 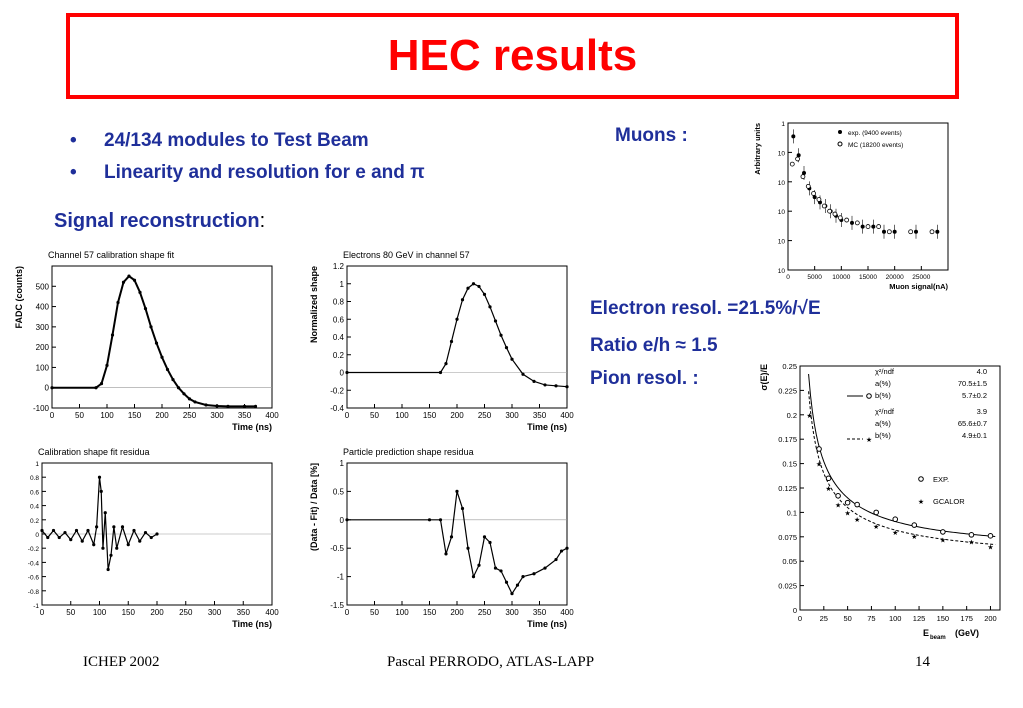 I want to click on y-tick-label: -0.4, so click(x=337, y=408).